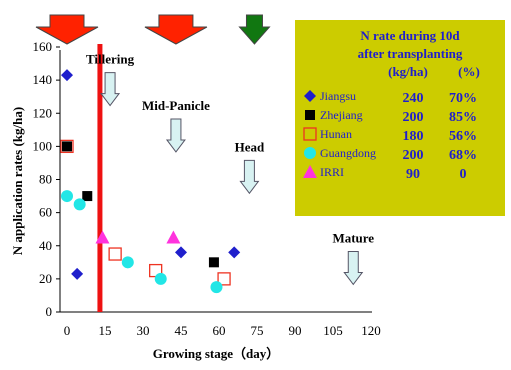 The image size is (511, 370). I want to click on stage-label: Tillering, so click(110, 59).